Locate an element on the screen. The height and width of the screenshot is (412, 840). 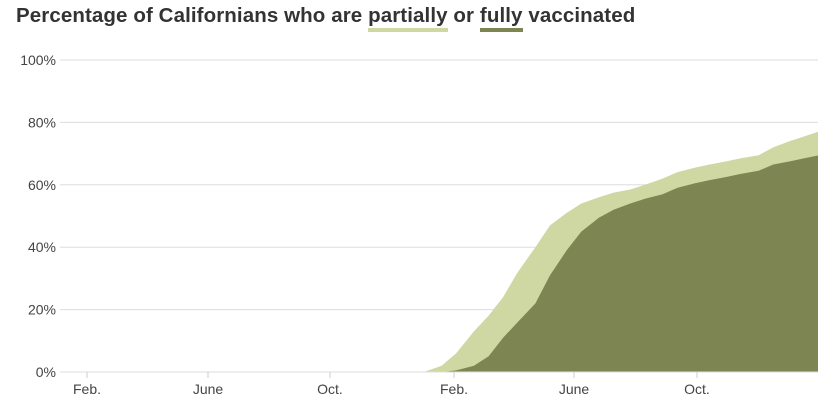
title-prefix: Percentage of Californians who are is located at coordinates (192, 15).